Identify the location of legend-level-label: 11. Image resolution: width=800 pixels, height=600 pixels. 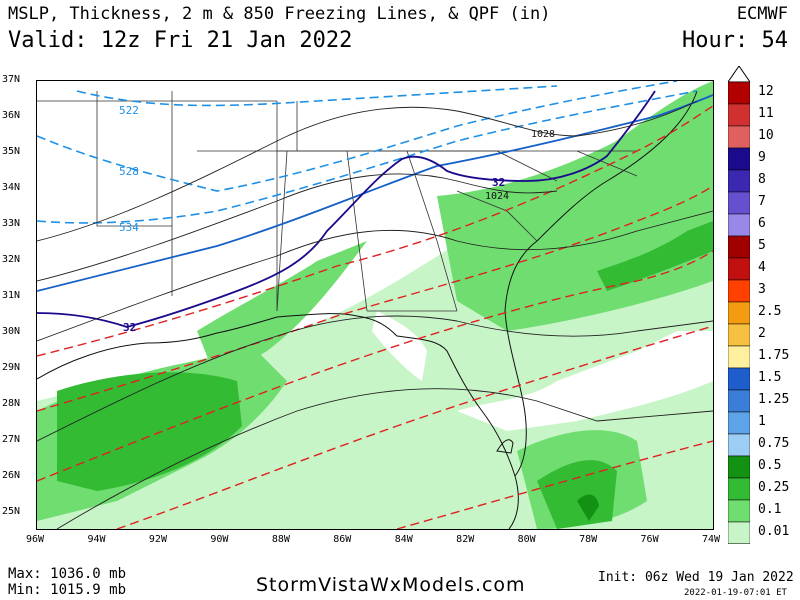
(766, 113).